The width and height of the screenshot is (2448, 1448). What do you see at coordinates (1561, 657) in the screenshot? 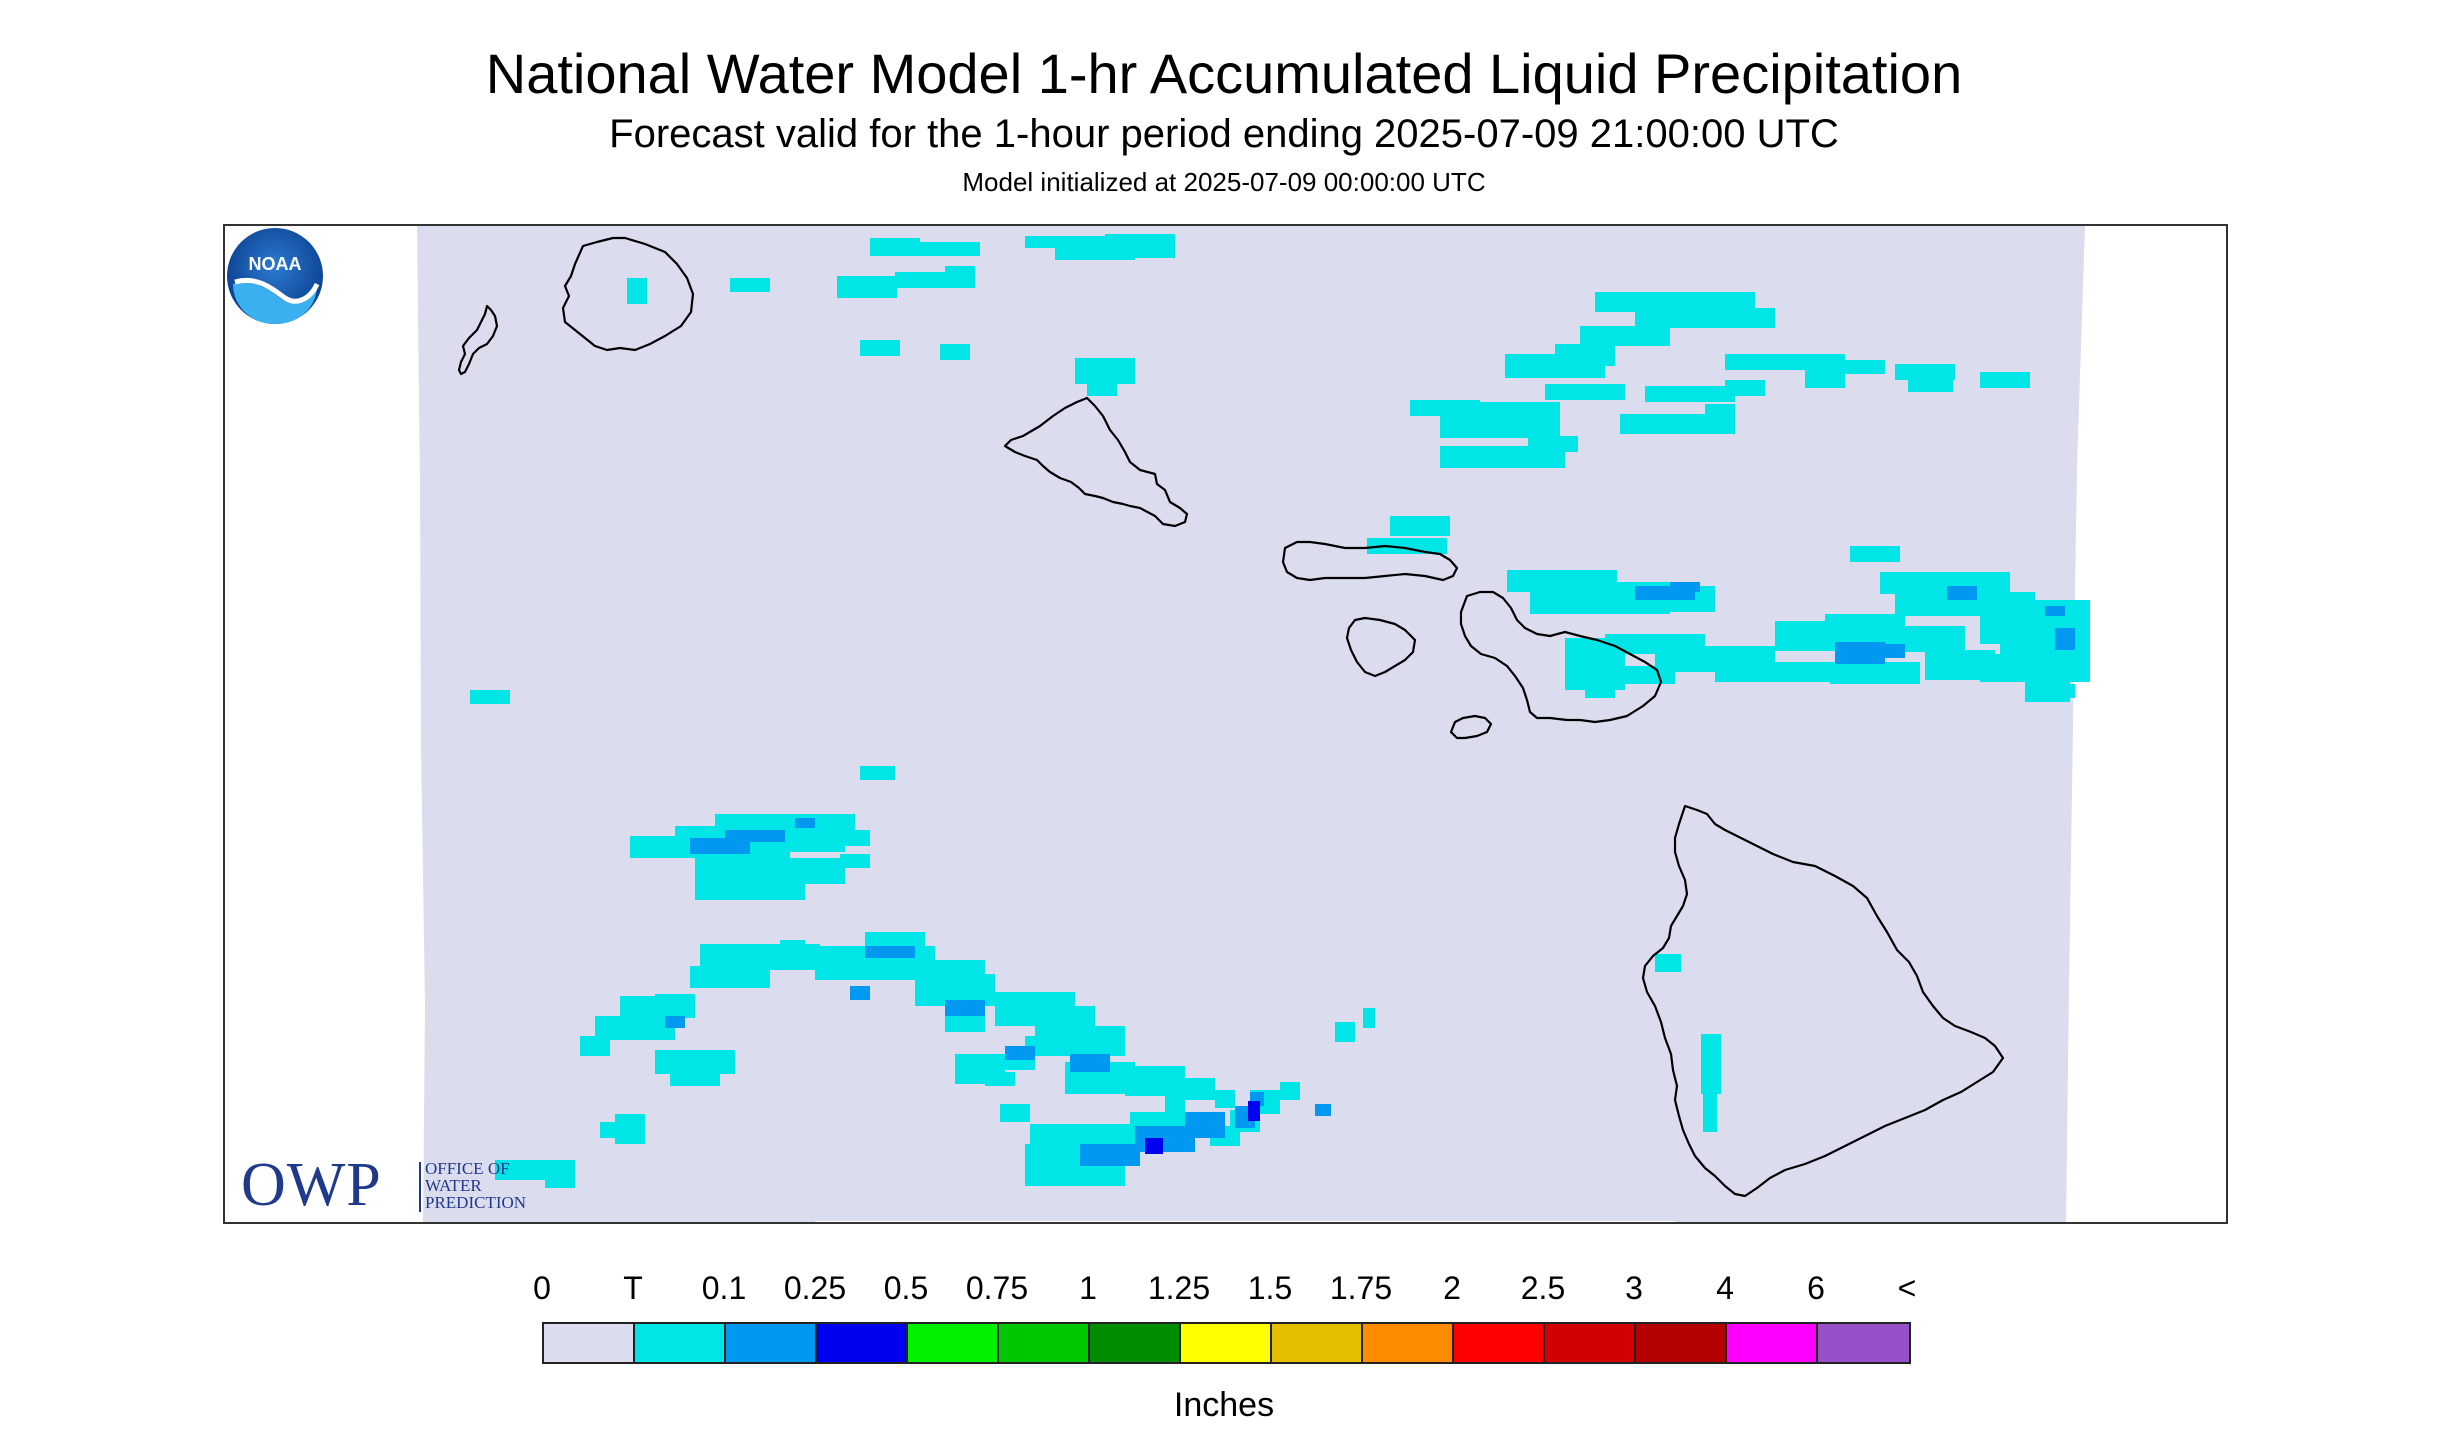
I see `maui-coast` at bounding box center [1561, 657].